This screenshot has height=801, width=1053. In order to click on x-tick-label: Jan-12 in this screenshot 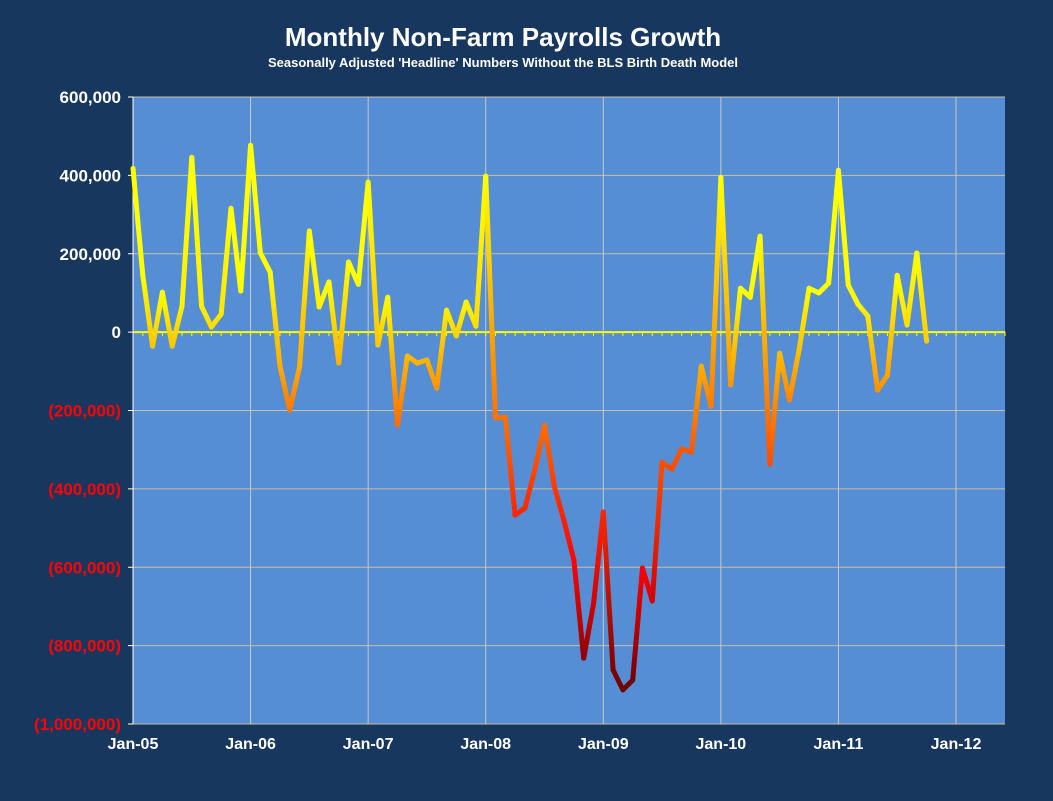, I will do `click(956, 744)`.